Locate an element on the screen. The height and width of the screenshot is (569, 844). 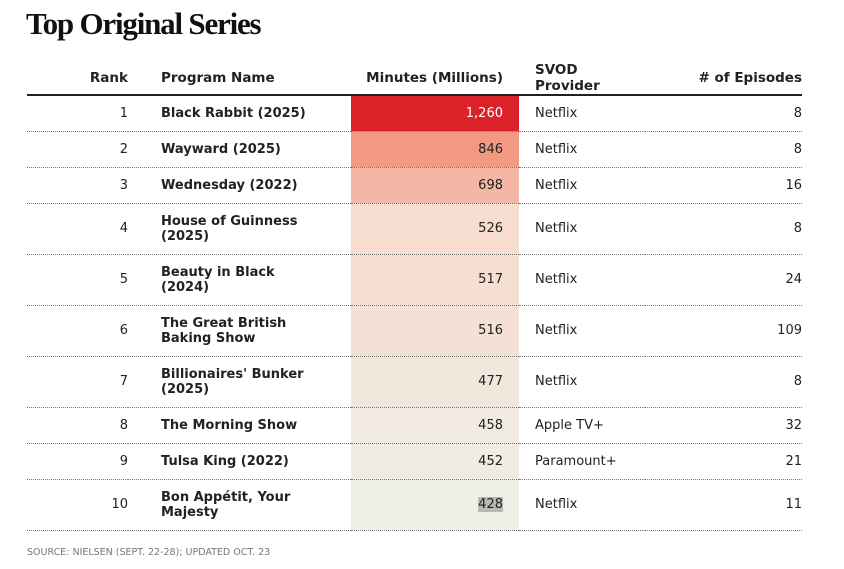
cell: 6 is located at coordinates (77, 331).